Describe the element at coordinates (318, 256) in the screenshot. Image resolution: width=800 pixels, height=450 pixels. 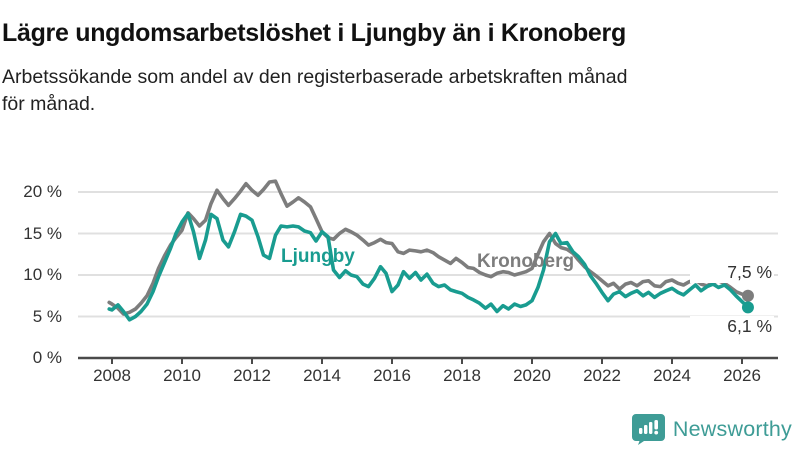
I see `series-label-ljungby: Ljungby` at that location.